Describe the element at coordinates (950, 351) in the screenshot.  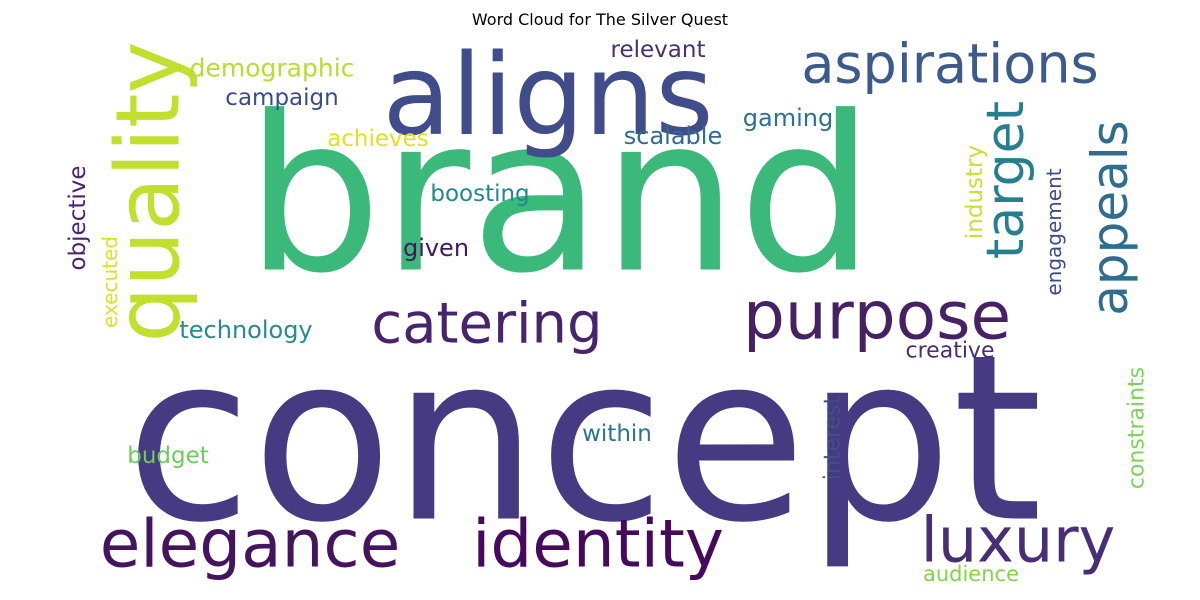
I see `word-creative: creative` at that location.